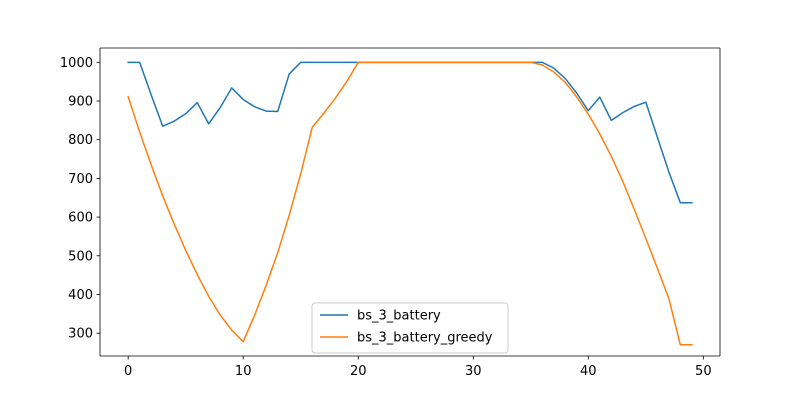 This screenshot has width=800, height=400. I want to click on x-tick-label: 10, so click(243, 371).